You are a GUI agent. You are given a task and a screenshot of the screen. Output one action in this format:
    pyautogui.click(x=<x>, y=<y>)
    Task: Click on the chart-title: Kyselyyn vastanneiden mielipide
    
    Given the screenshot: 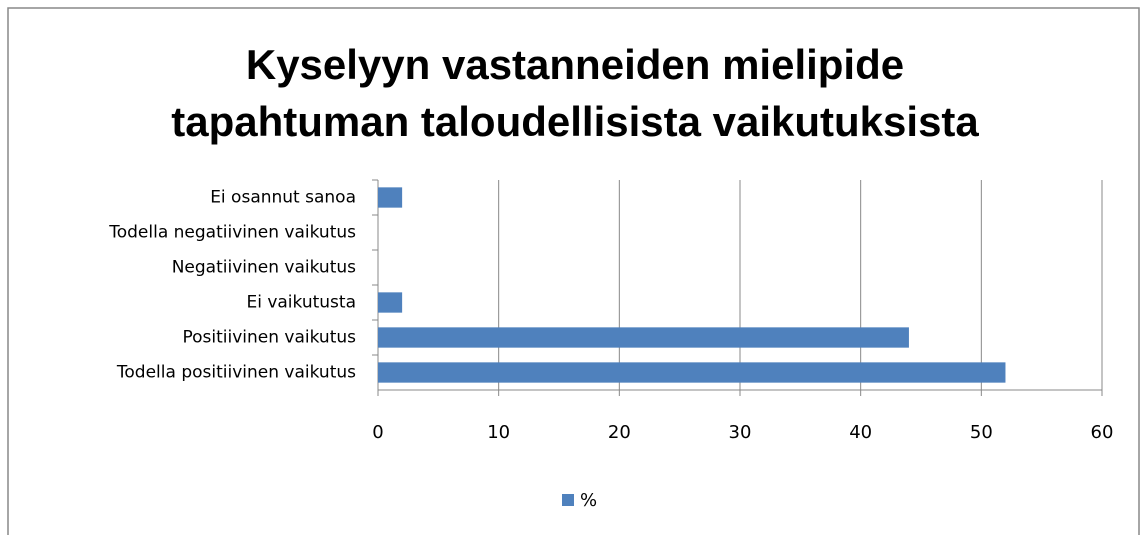 What is the action you would take?
    pyautogui.click(x=575, y=64)
    